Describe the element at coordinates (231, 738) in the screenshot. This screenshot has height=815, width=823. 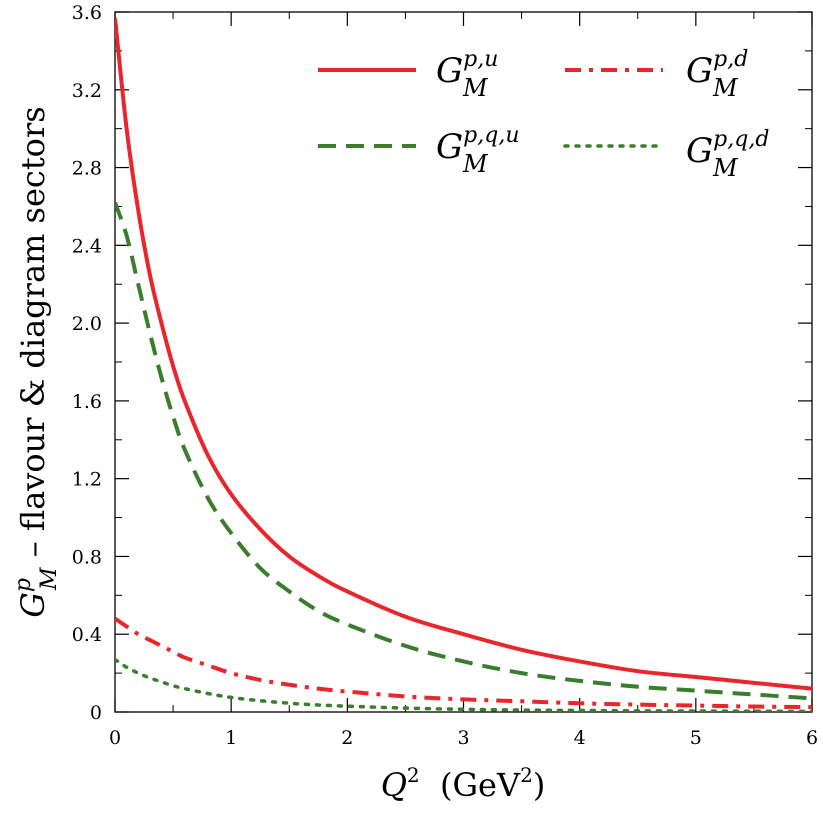
I see `x-tick-label: 1` at that location.